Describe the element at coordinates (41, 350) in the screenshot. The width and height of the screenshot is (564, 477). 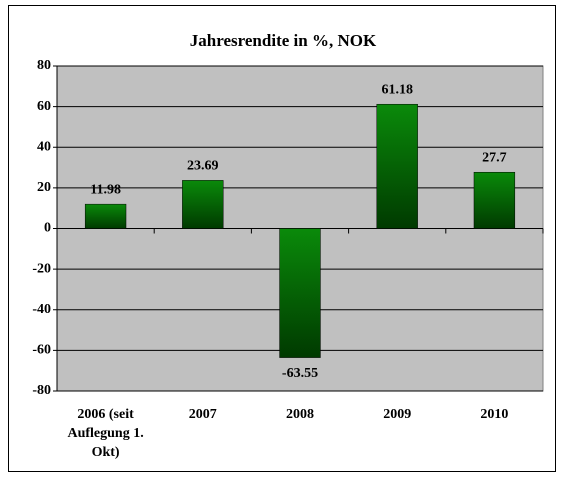
I see `y-tick-label: -60` at that location.